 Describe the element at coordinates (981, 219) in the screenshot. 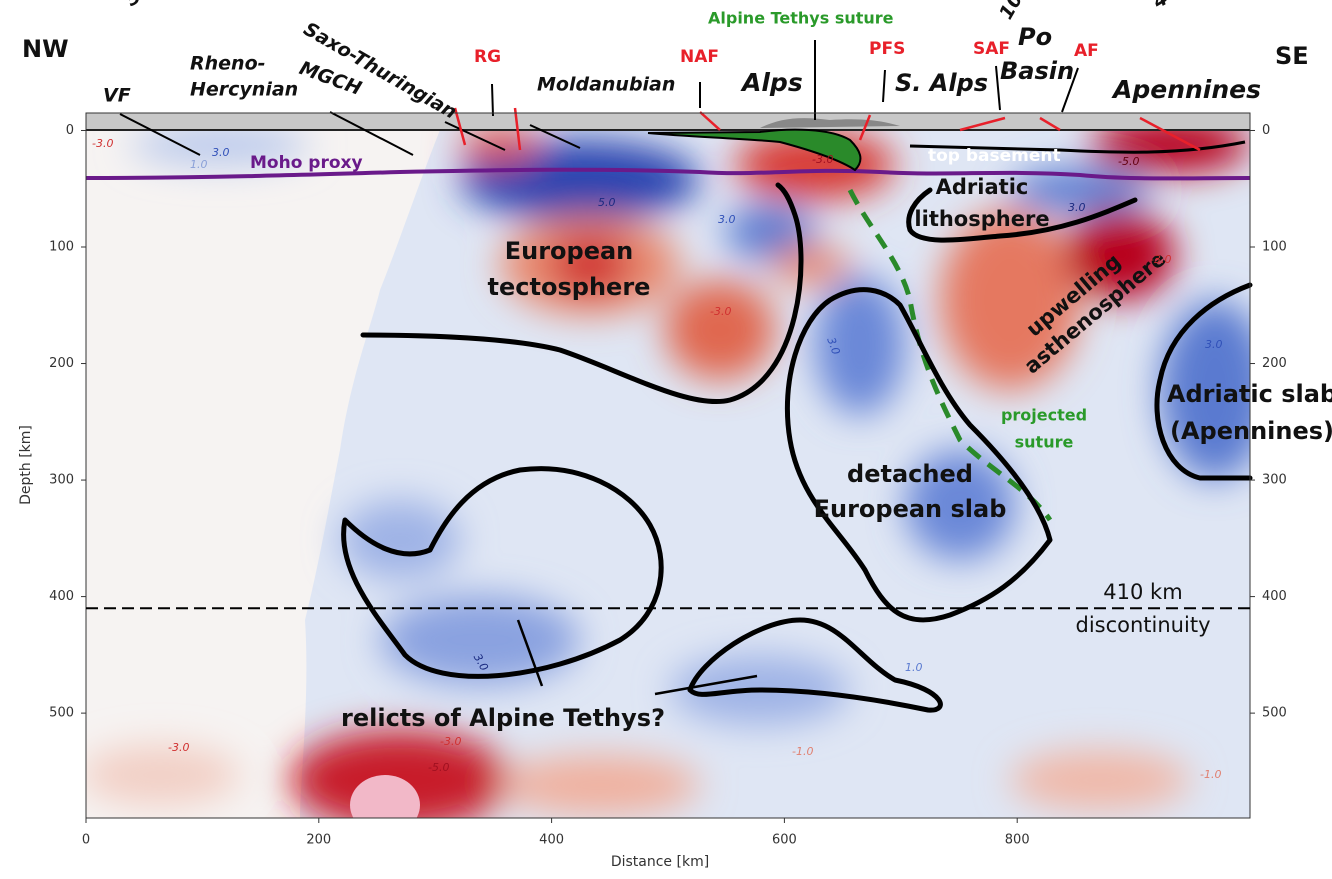

I see `annotation: lithosphere` at that location.